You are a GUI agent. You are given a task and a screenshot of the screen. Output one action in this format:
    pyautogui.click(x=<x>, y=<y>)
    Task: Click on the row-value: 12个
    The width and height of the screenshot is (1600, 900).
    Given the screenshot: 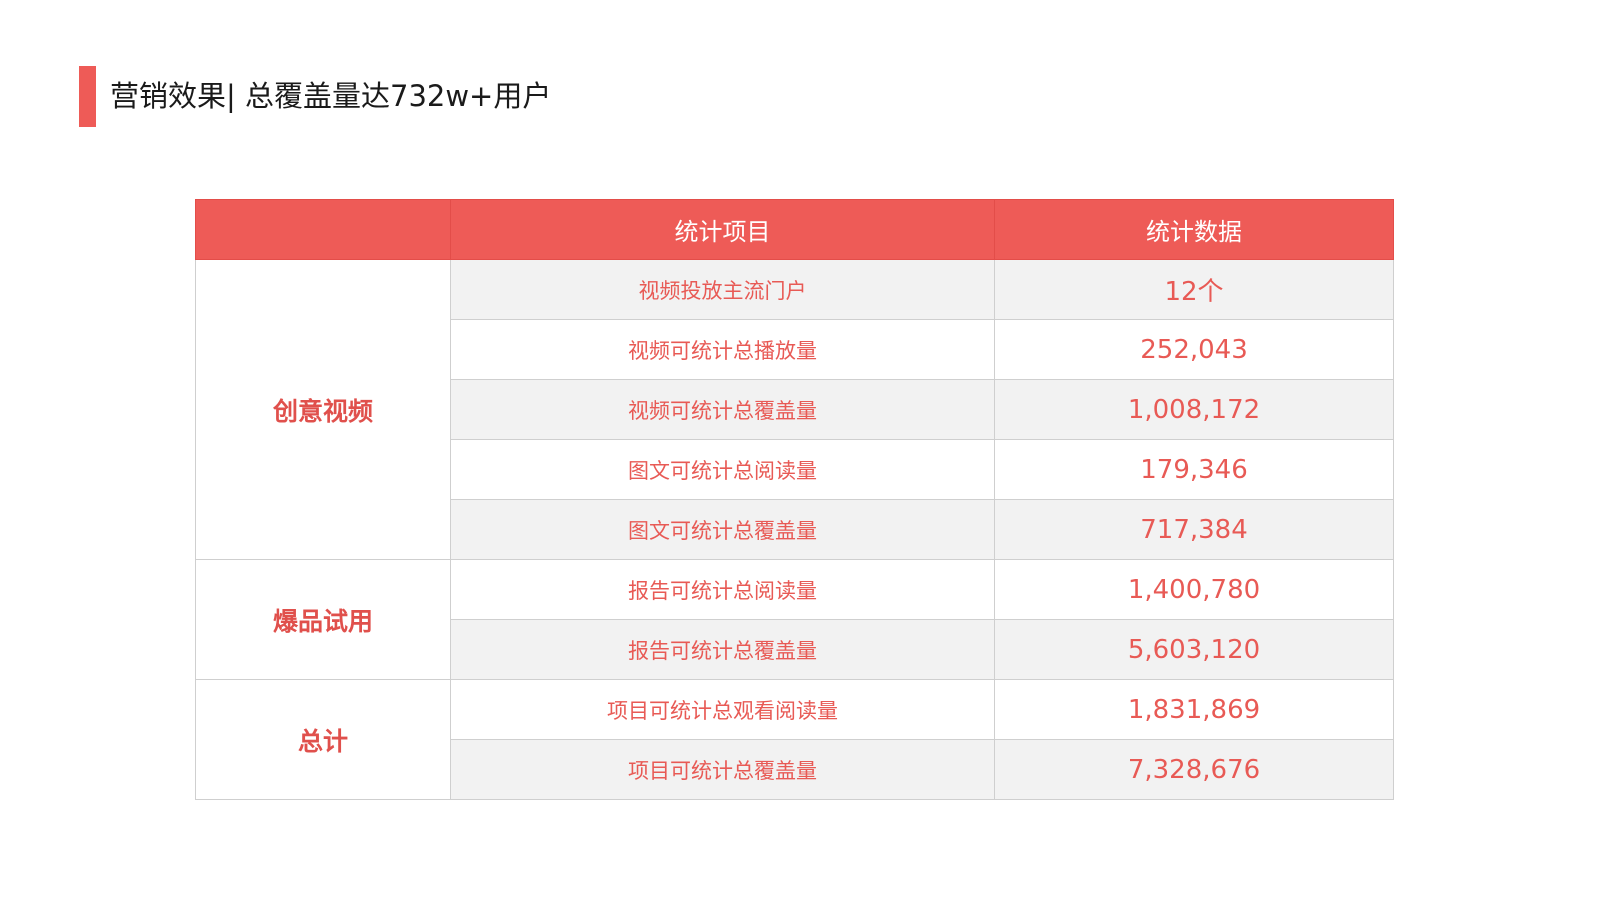 What is the action you would take?
    pyautogui.click(x=1194, y=289)
    